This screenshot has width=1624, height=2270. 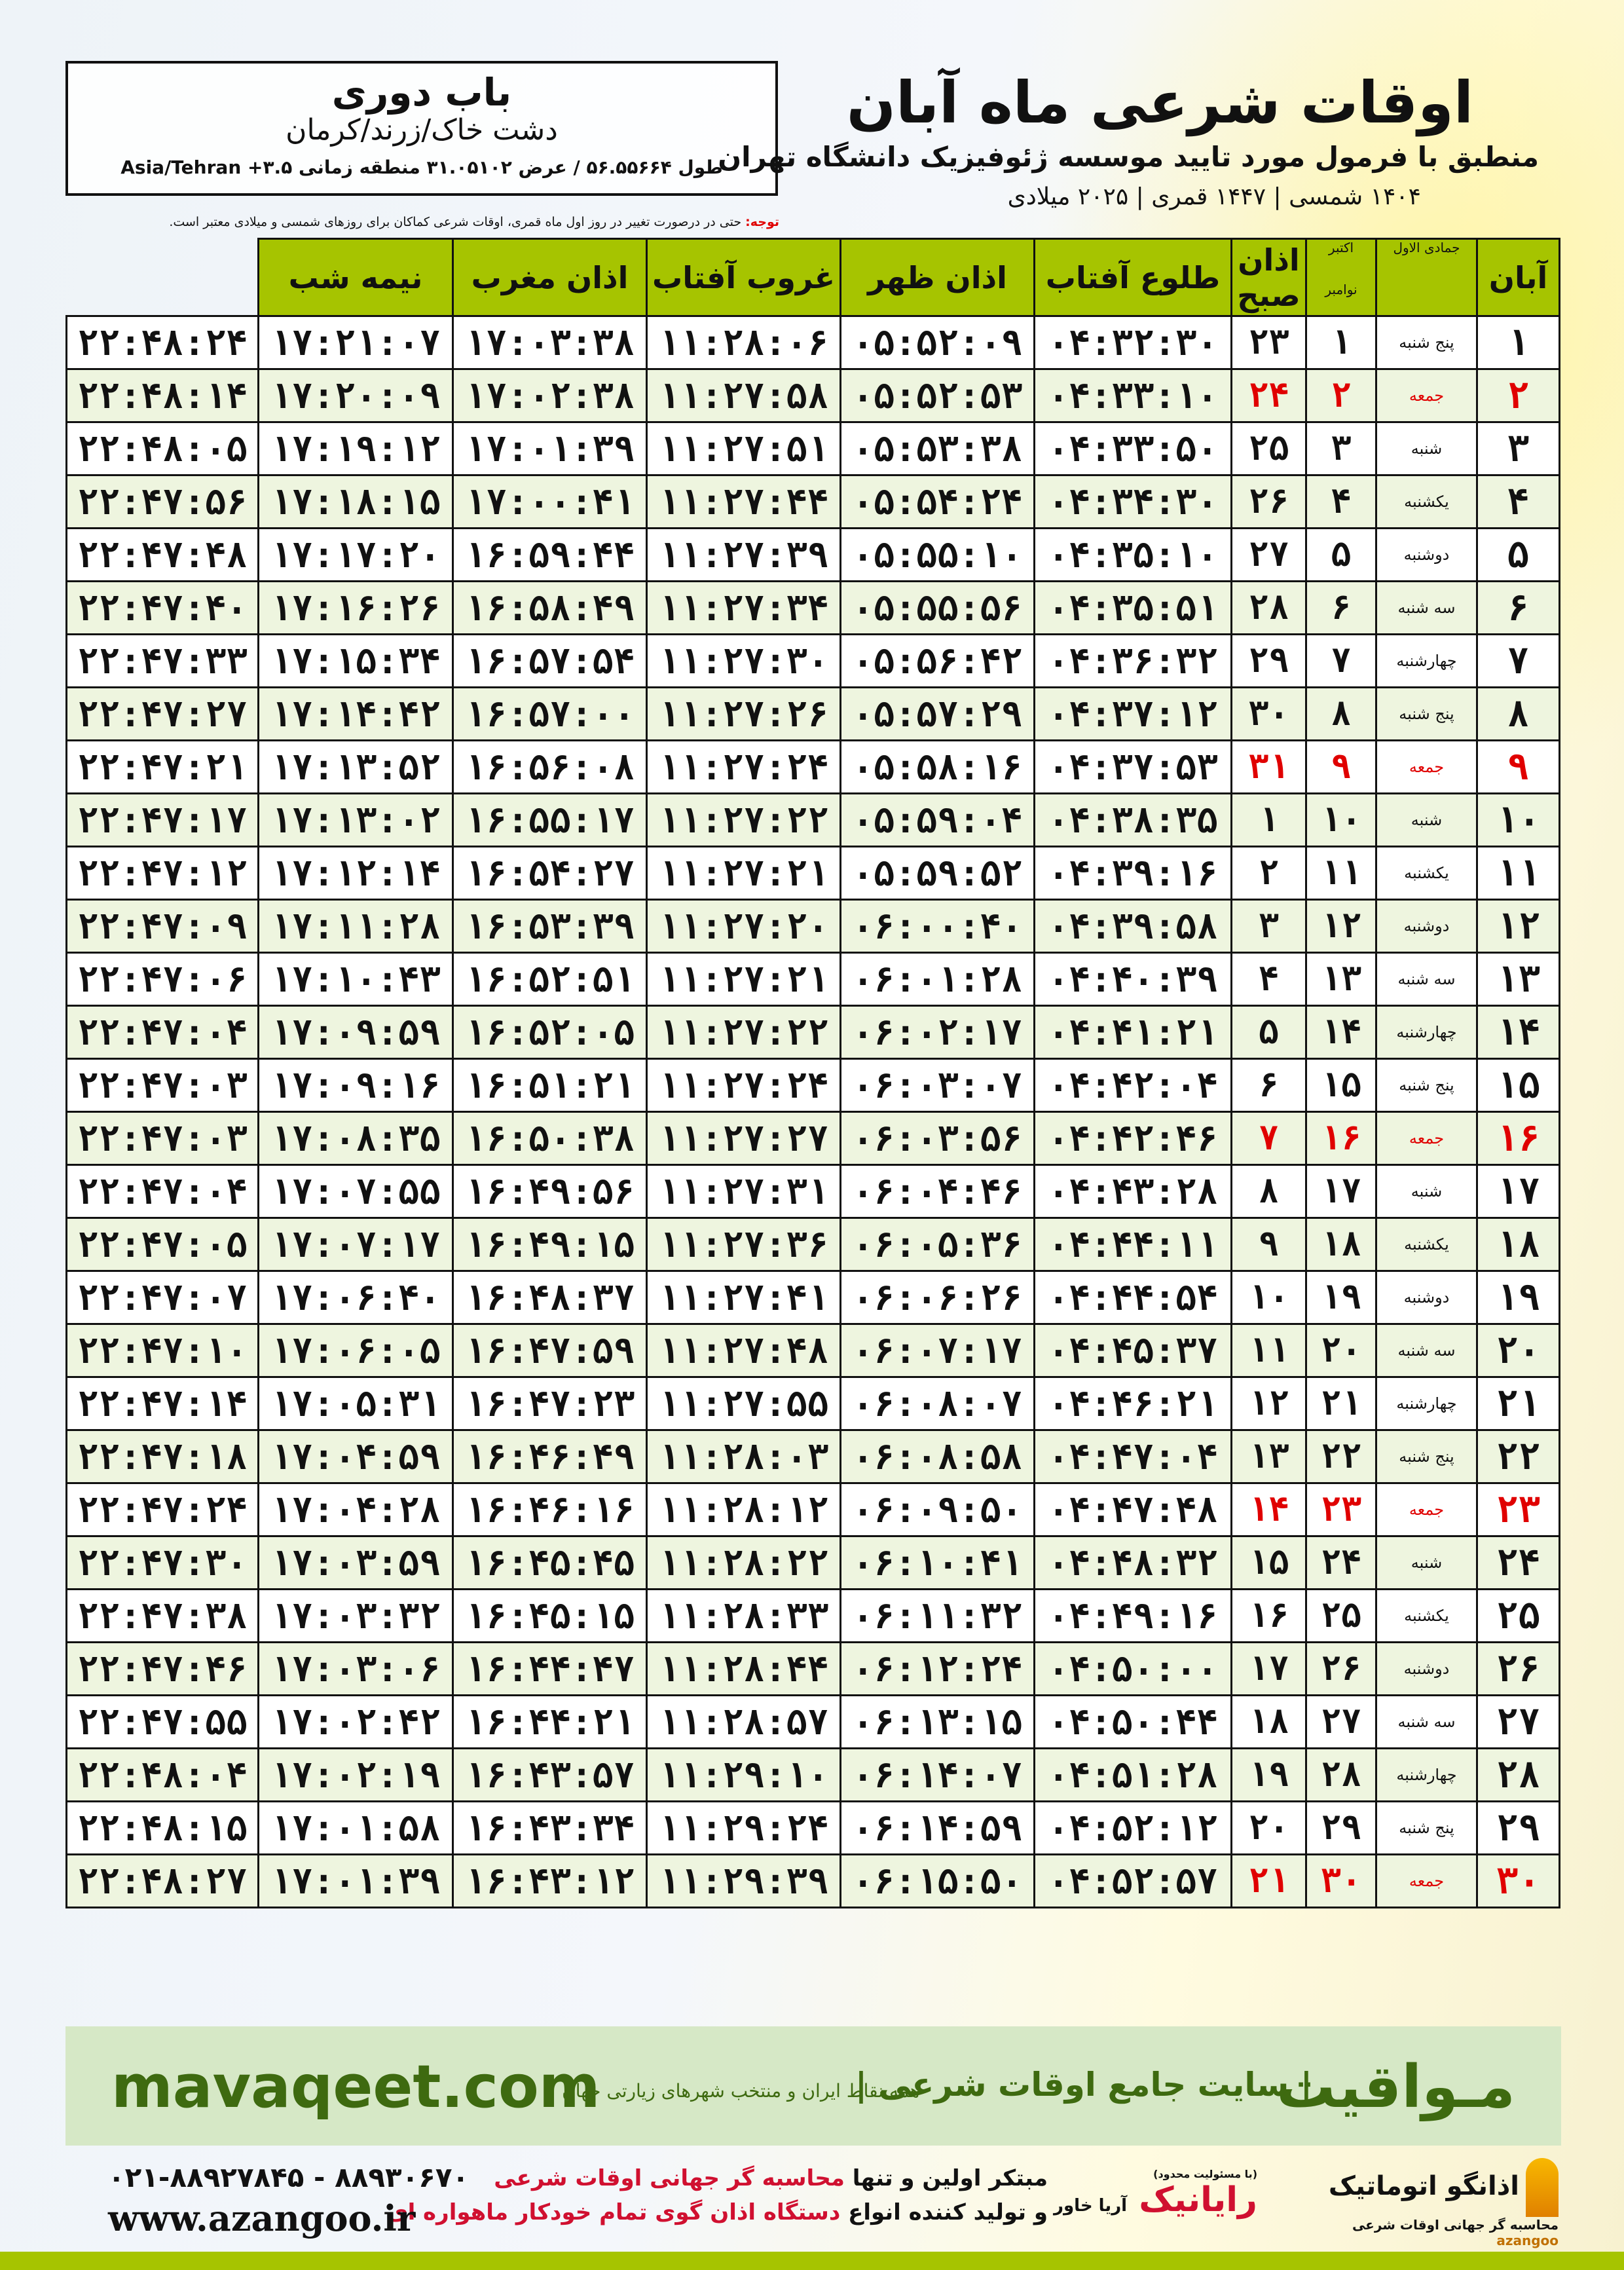 What do you see at coordinates (743, 1562) in the screenshot?
I see `cell-dhuhr: ۱۱:۲۸:۲۲` at bounding box center [743, 1562].